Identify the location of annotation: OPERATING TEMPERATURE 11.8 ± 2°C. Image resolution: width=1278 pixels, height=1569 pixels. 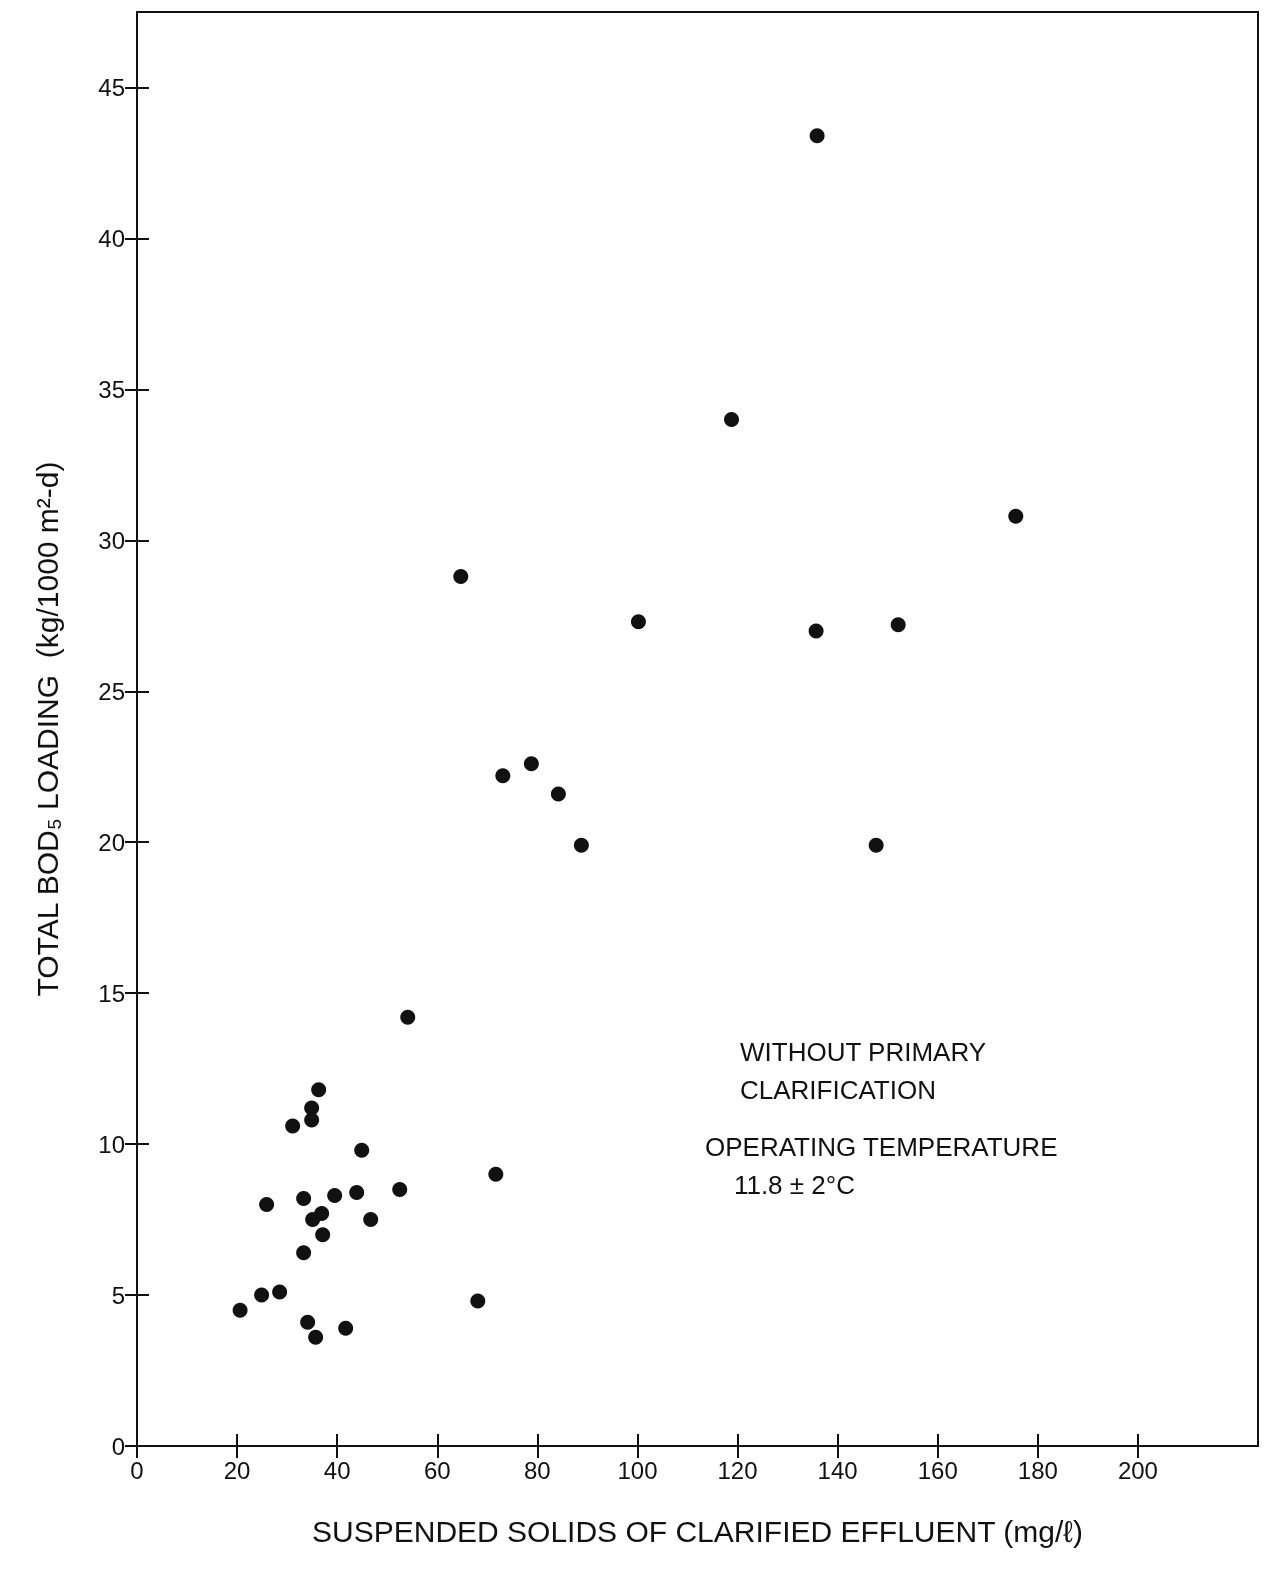
(881, 1166).